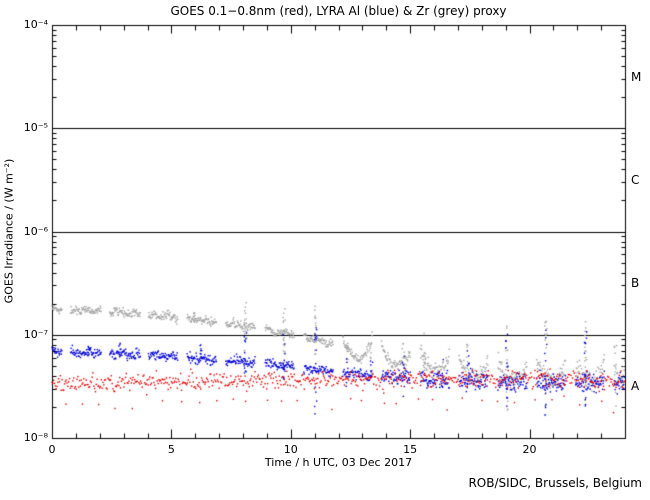 This screenshot has width=650, height=500. Describe the element at coordinates (35, 231) in the screenshot. I see `y-tick-label: 10⁻⁶` at that location.